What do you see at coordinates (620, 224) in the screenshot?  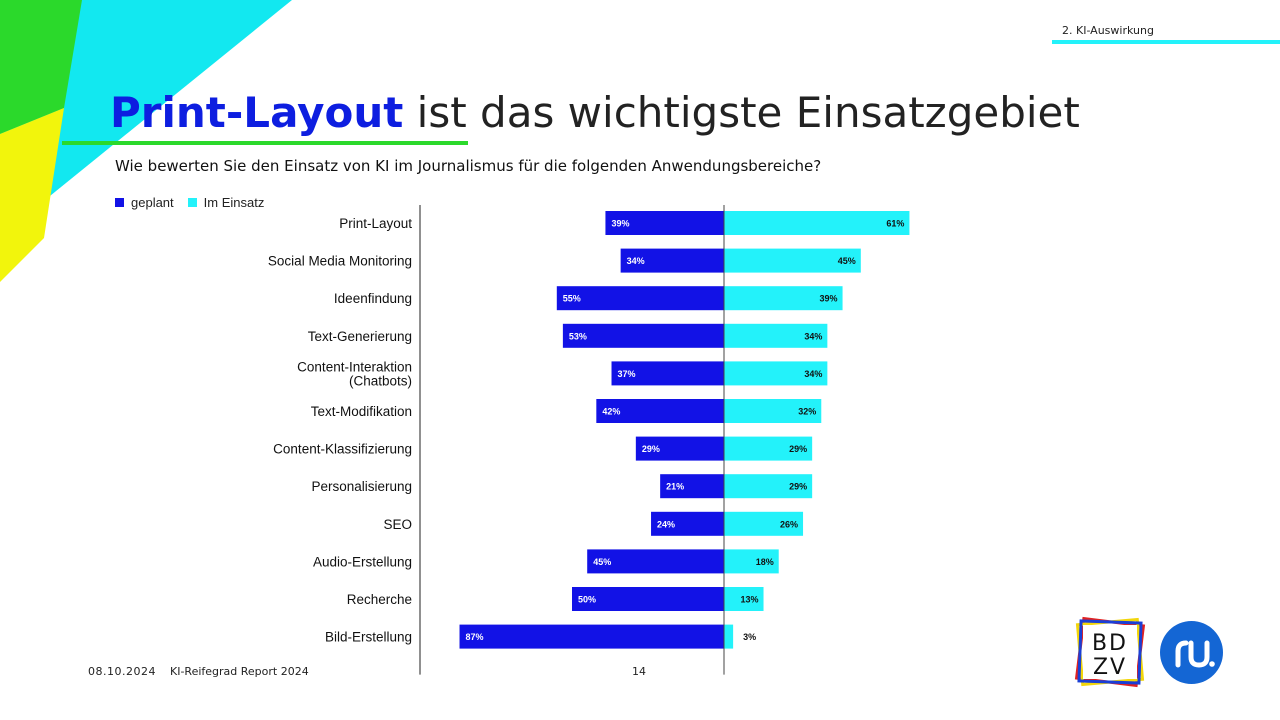 I see `data-label-planned: 39%` at bounding box center [620, 224].